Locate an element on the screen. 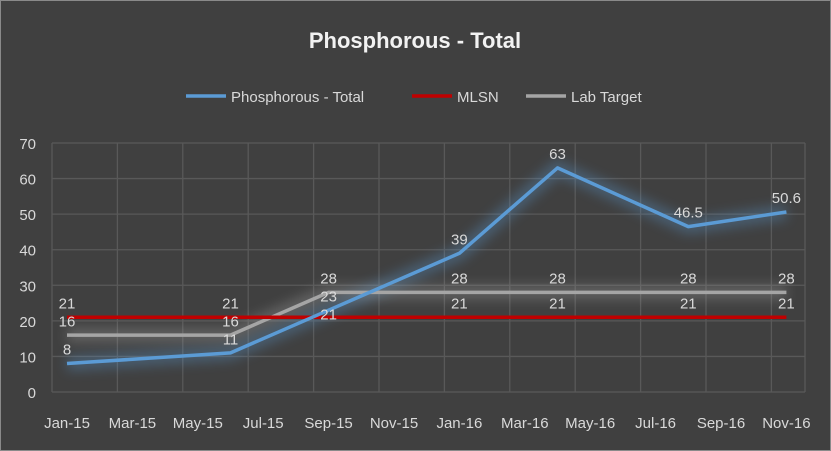 This screenshot has width=831, height=451. legend-label: Phosphorous - Total is located at coordinates (297, 97).